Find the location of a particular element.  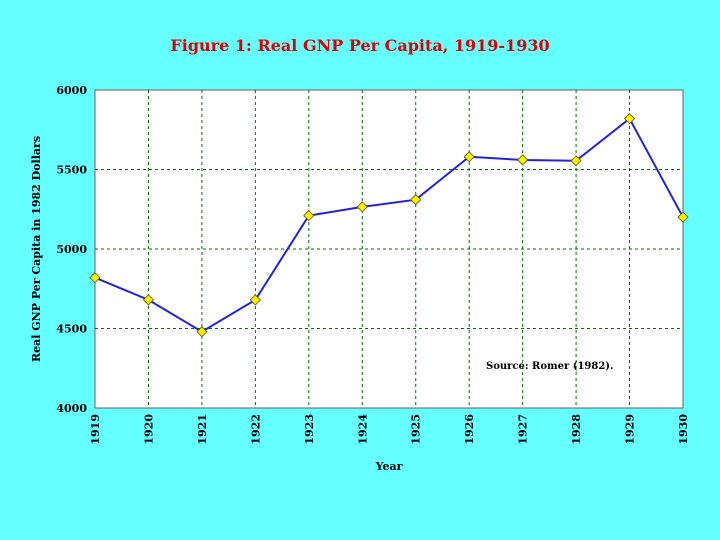

x-tick-label: 1930 is located at coordinates (683, 429).